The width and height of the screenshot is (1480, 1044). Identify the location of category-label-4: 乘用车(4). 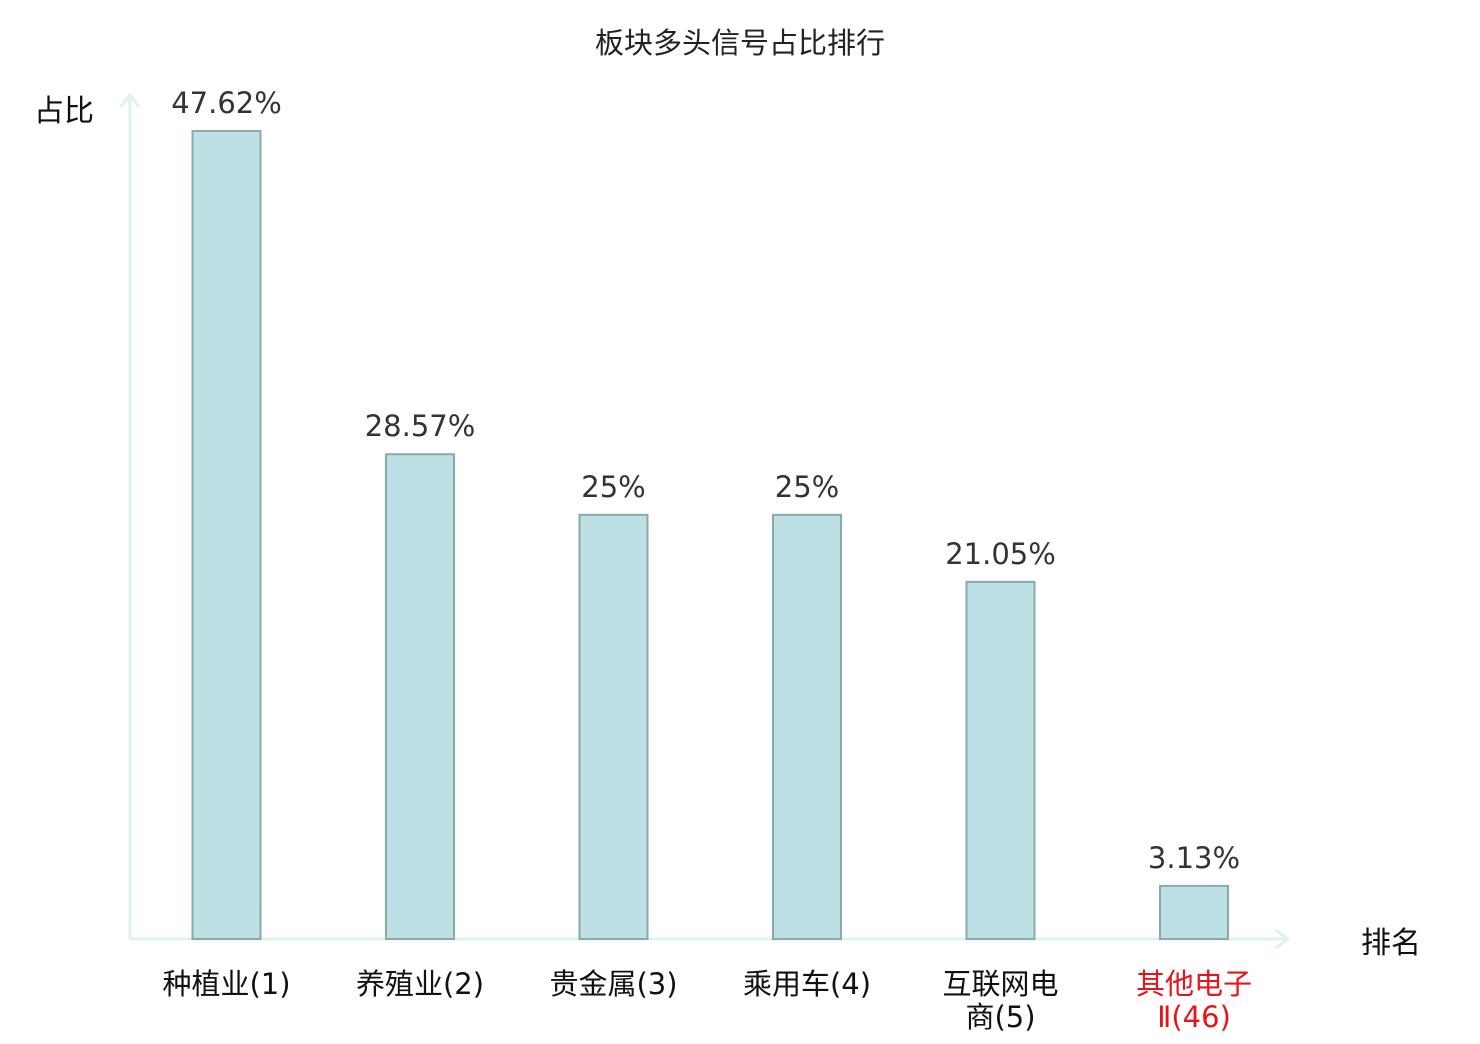
(807, 984).